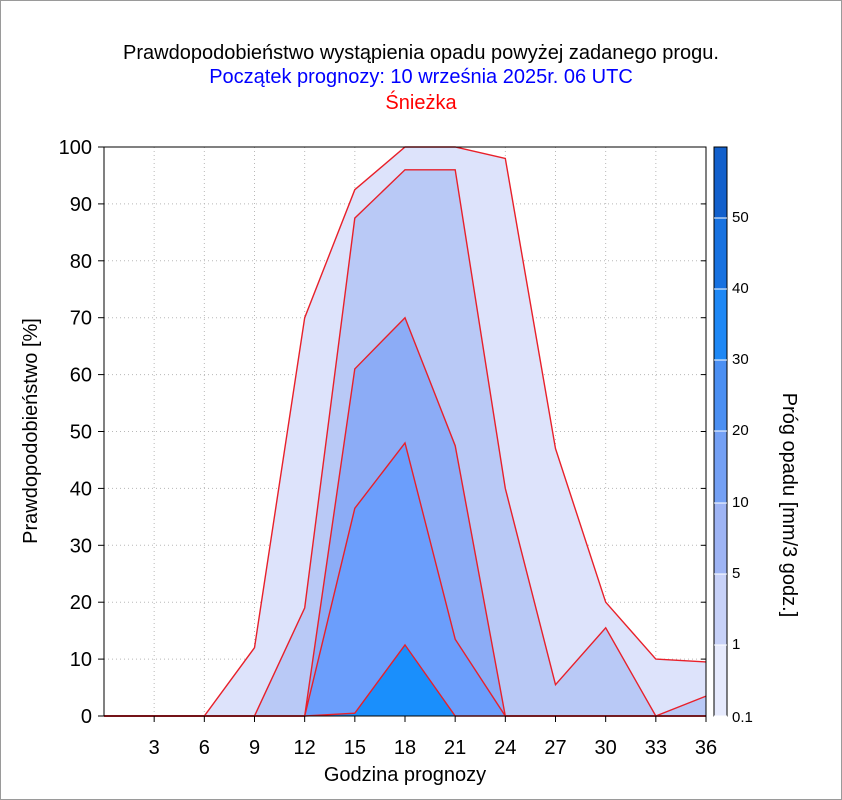  Describe the element at coordinates (505, 748) in the screenshot. I see `x-tick-label: 24` at that location.